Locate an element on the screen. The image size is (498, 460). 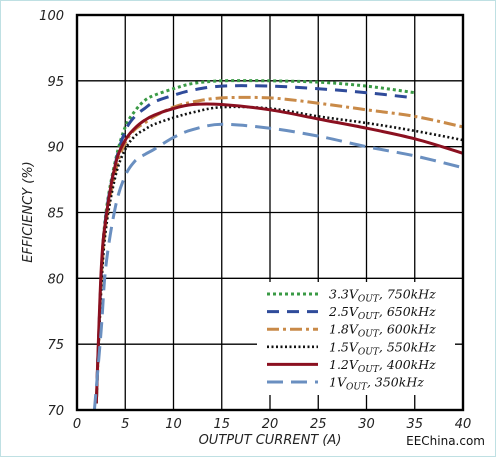
y-tick-label: 70 is located at coordinates (55, 411).